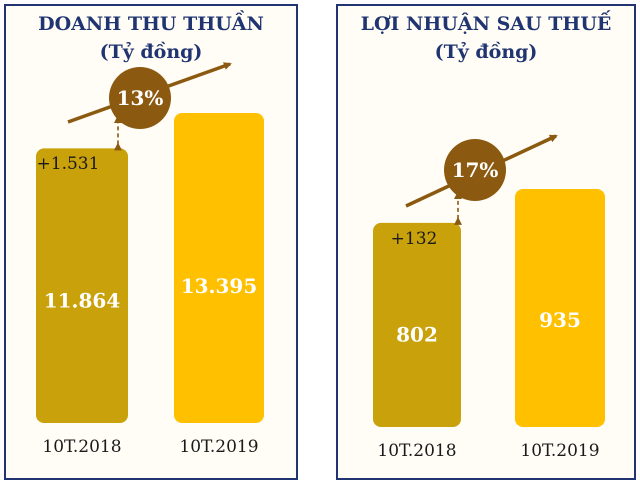  I want to click on growth-label: 17%, so click(475, 170).